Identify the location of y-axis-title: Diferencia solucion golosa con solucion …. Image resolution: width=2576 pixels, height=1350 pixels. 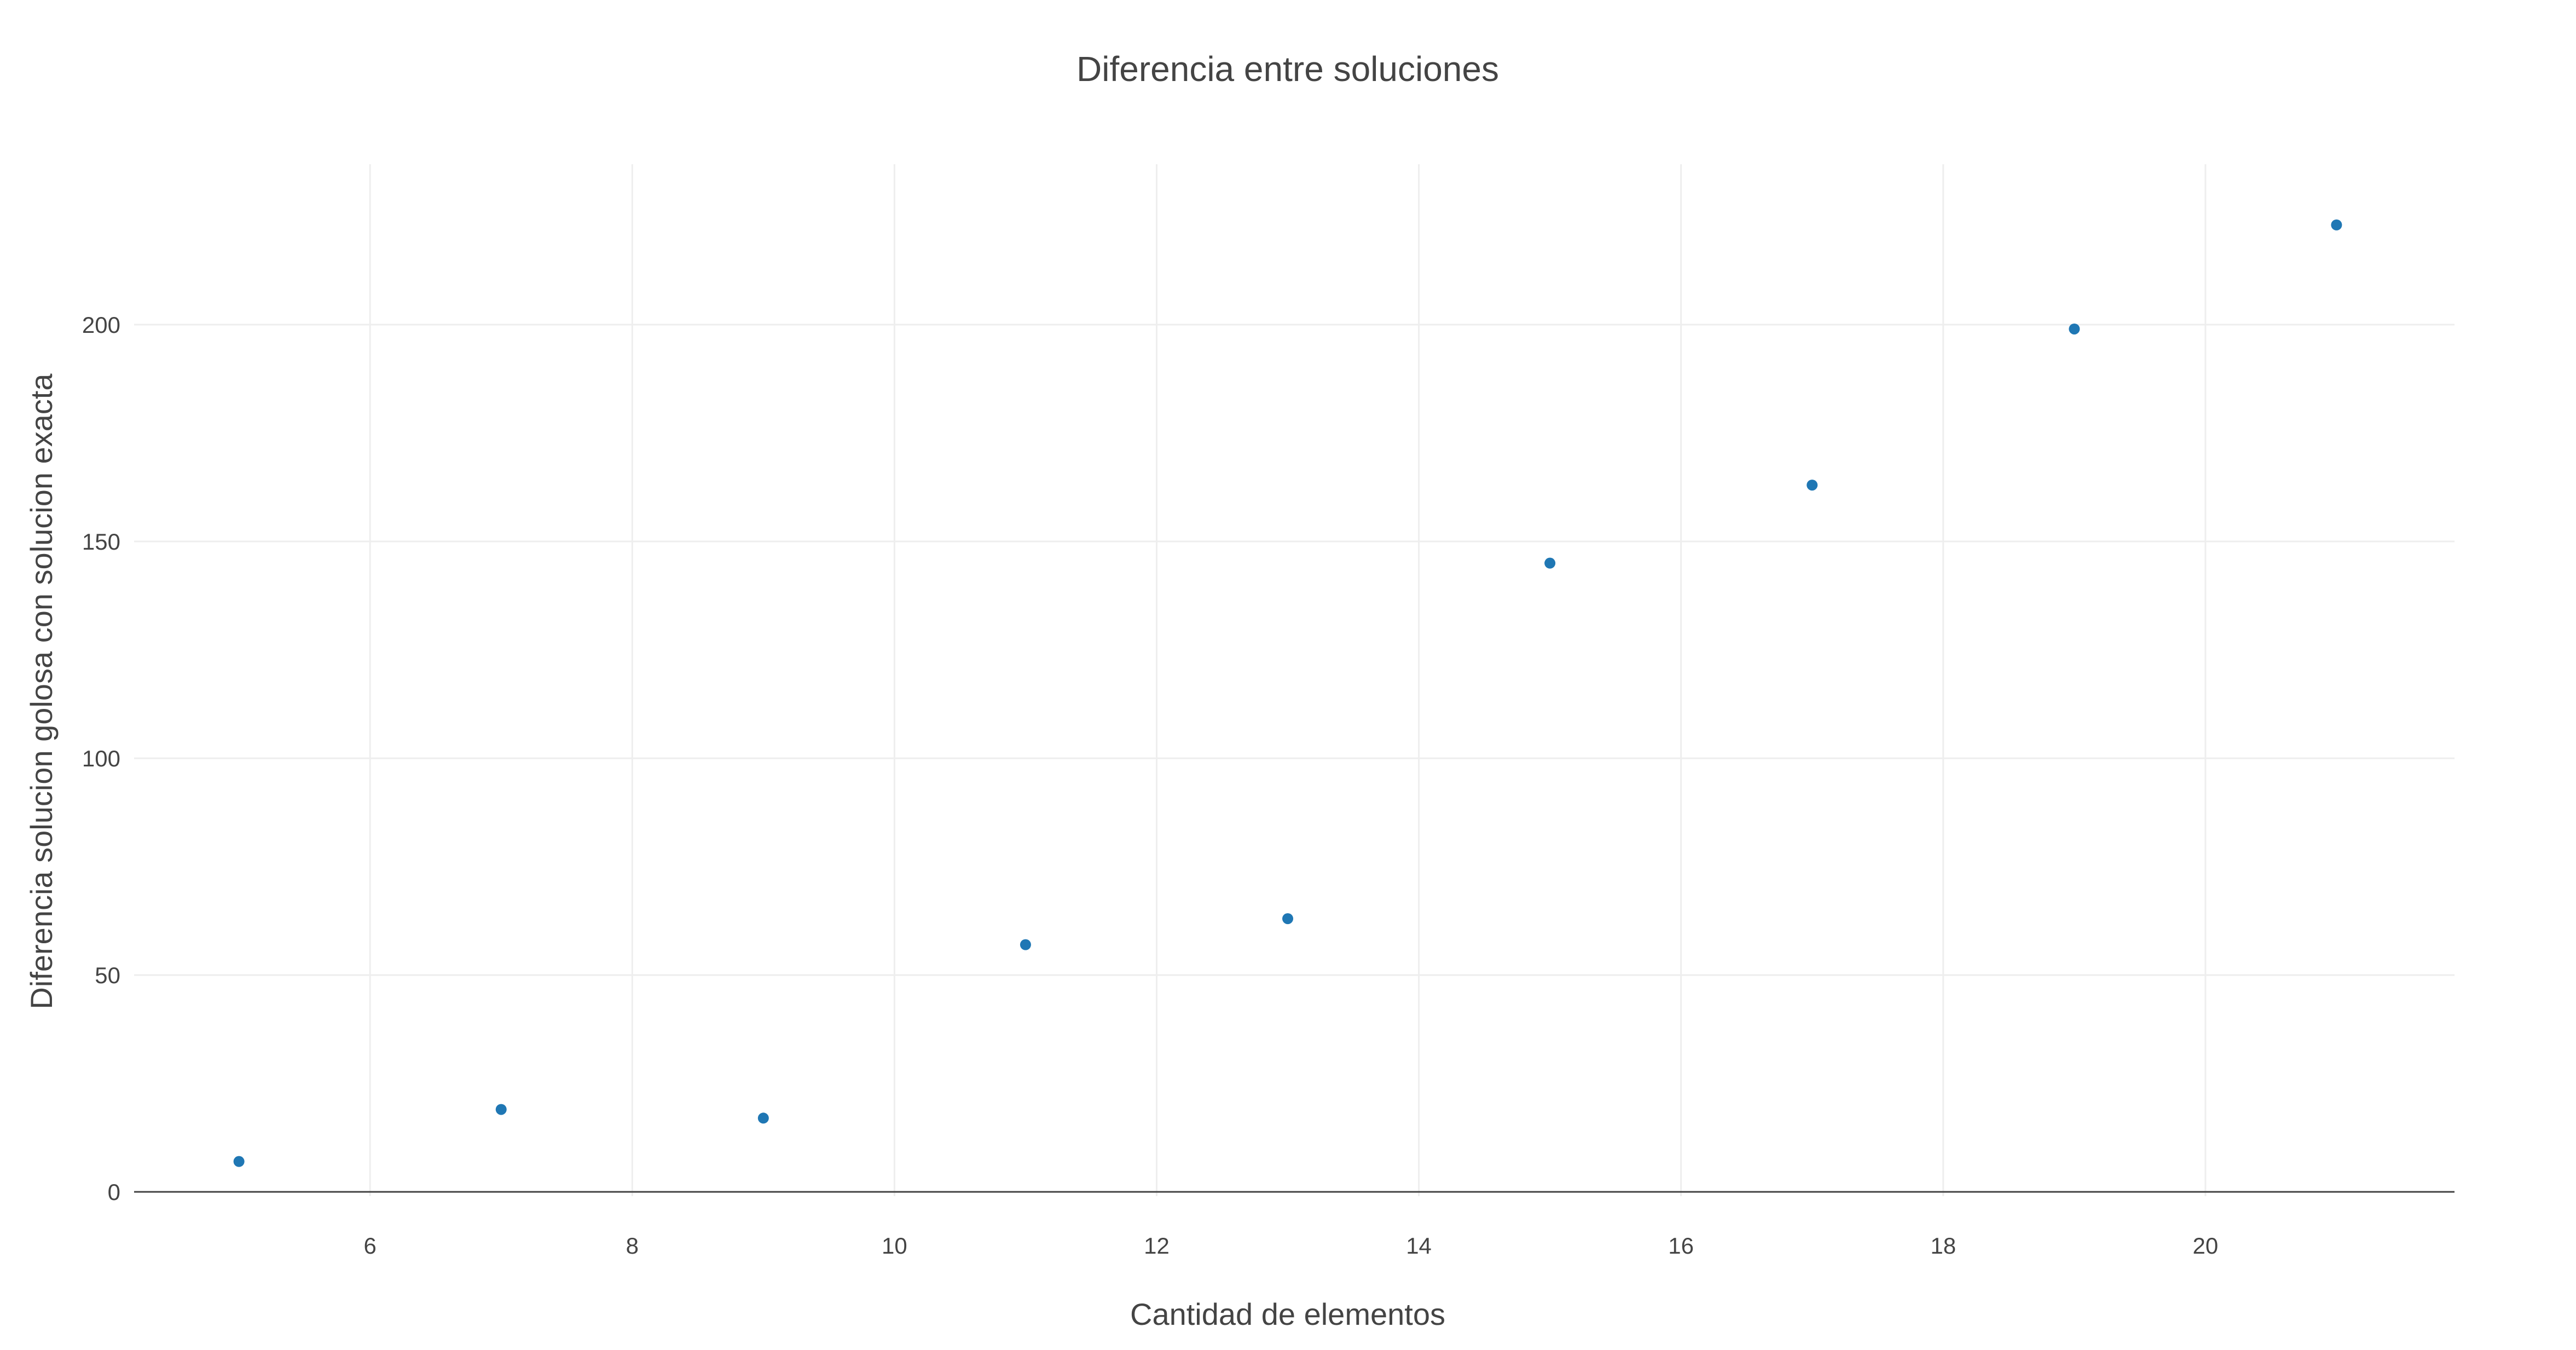
(41, 691).